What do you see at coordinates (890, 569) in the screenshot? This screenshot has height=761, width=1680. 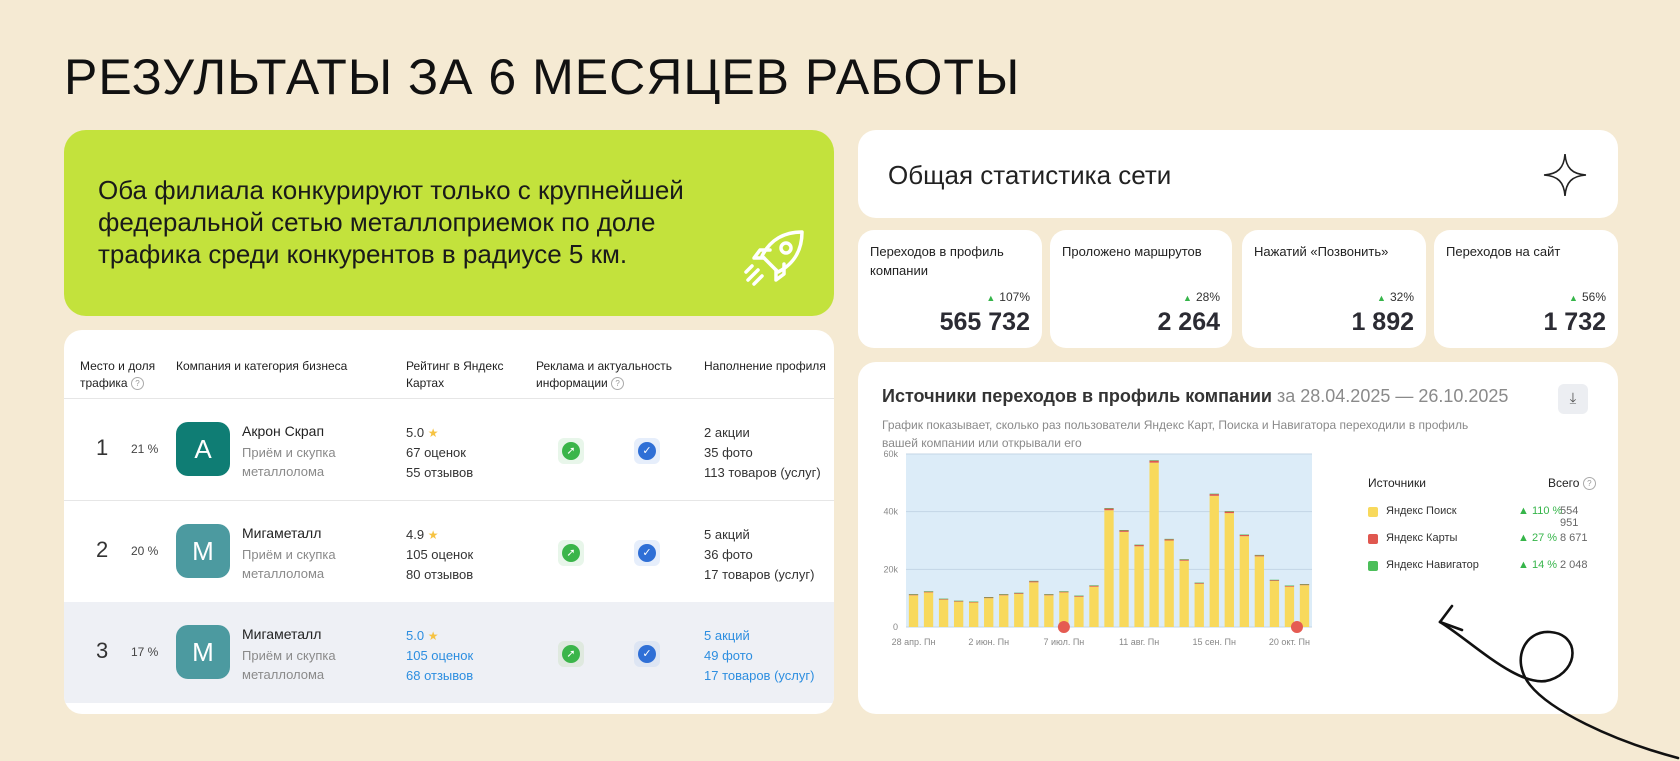 I see `y-tick-label: 20k` at bounding box center [890, 569].